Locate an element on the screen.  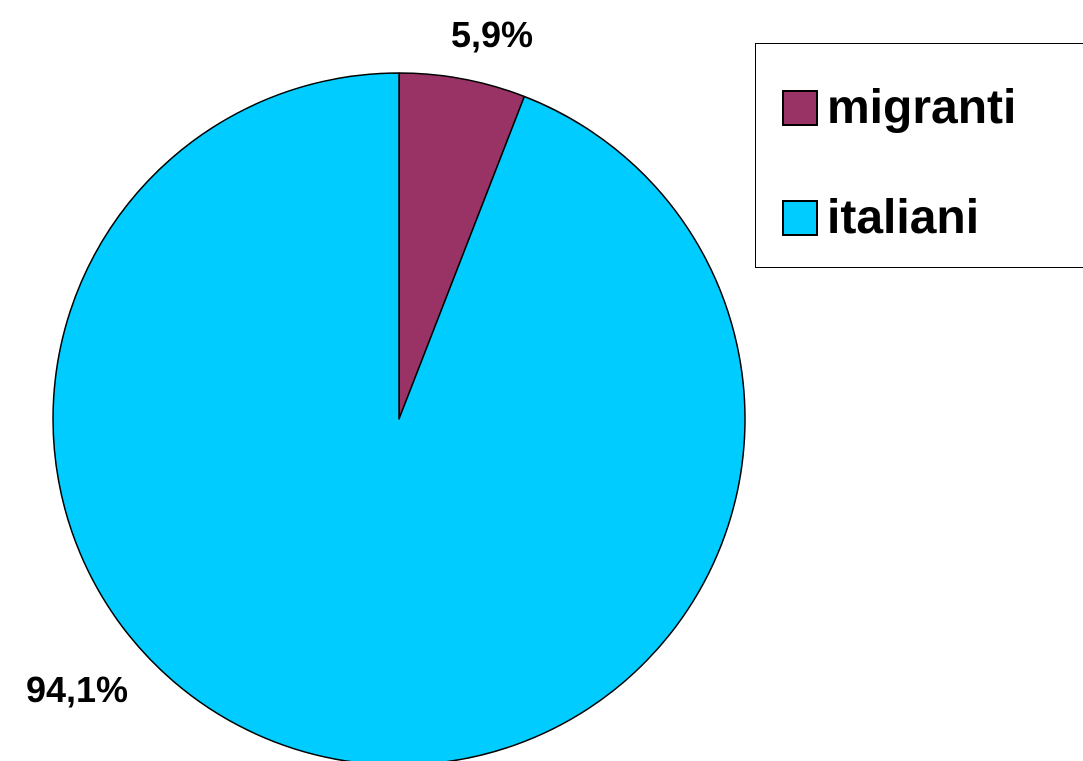
data-label-italiani: 94,1% is located at coordinates (77, 689).